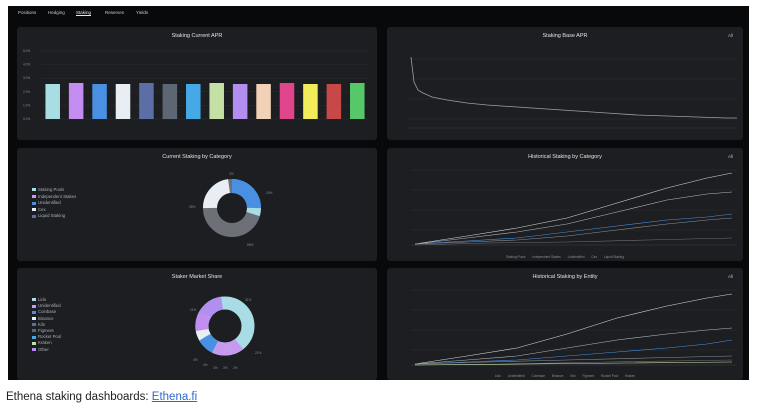 Image resolution: width=757 pixels, height=411 pixels. I want to click on tab-yields: Yields, so click(142, 12).